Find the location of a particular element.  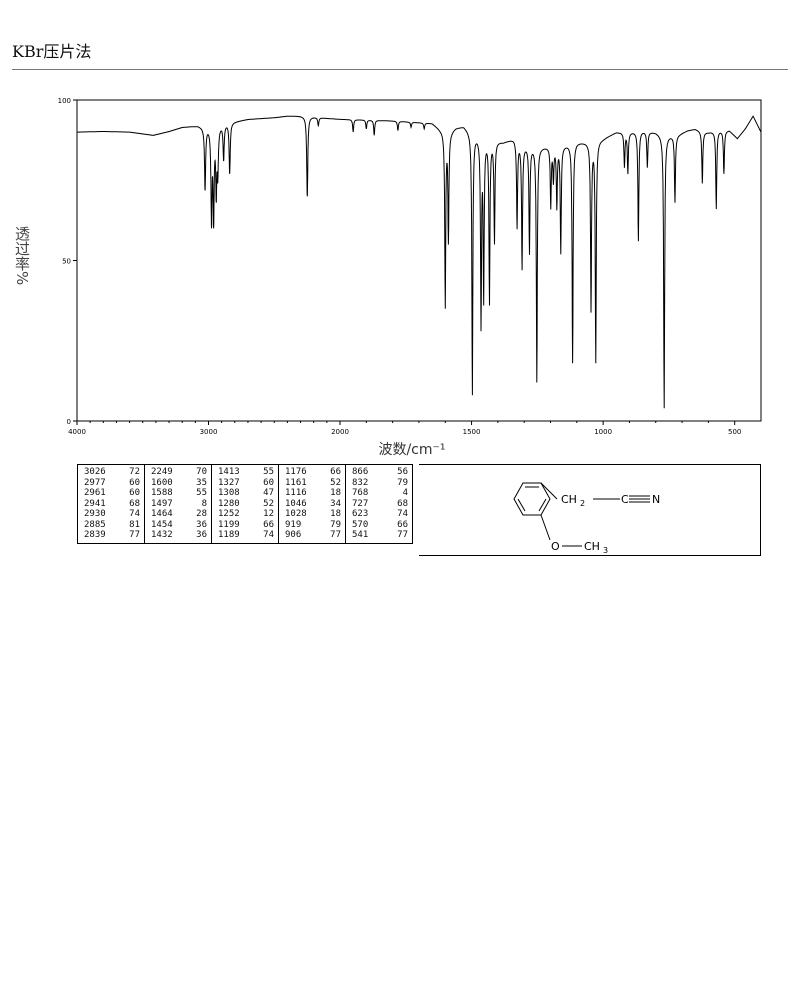

peak-transmittance: 35 is located at coordinates (201, 482).